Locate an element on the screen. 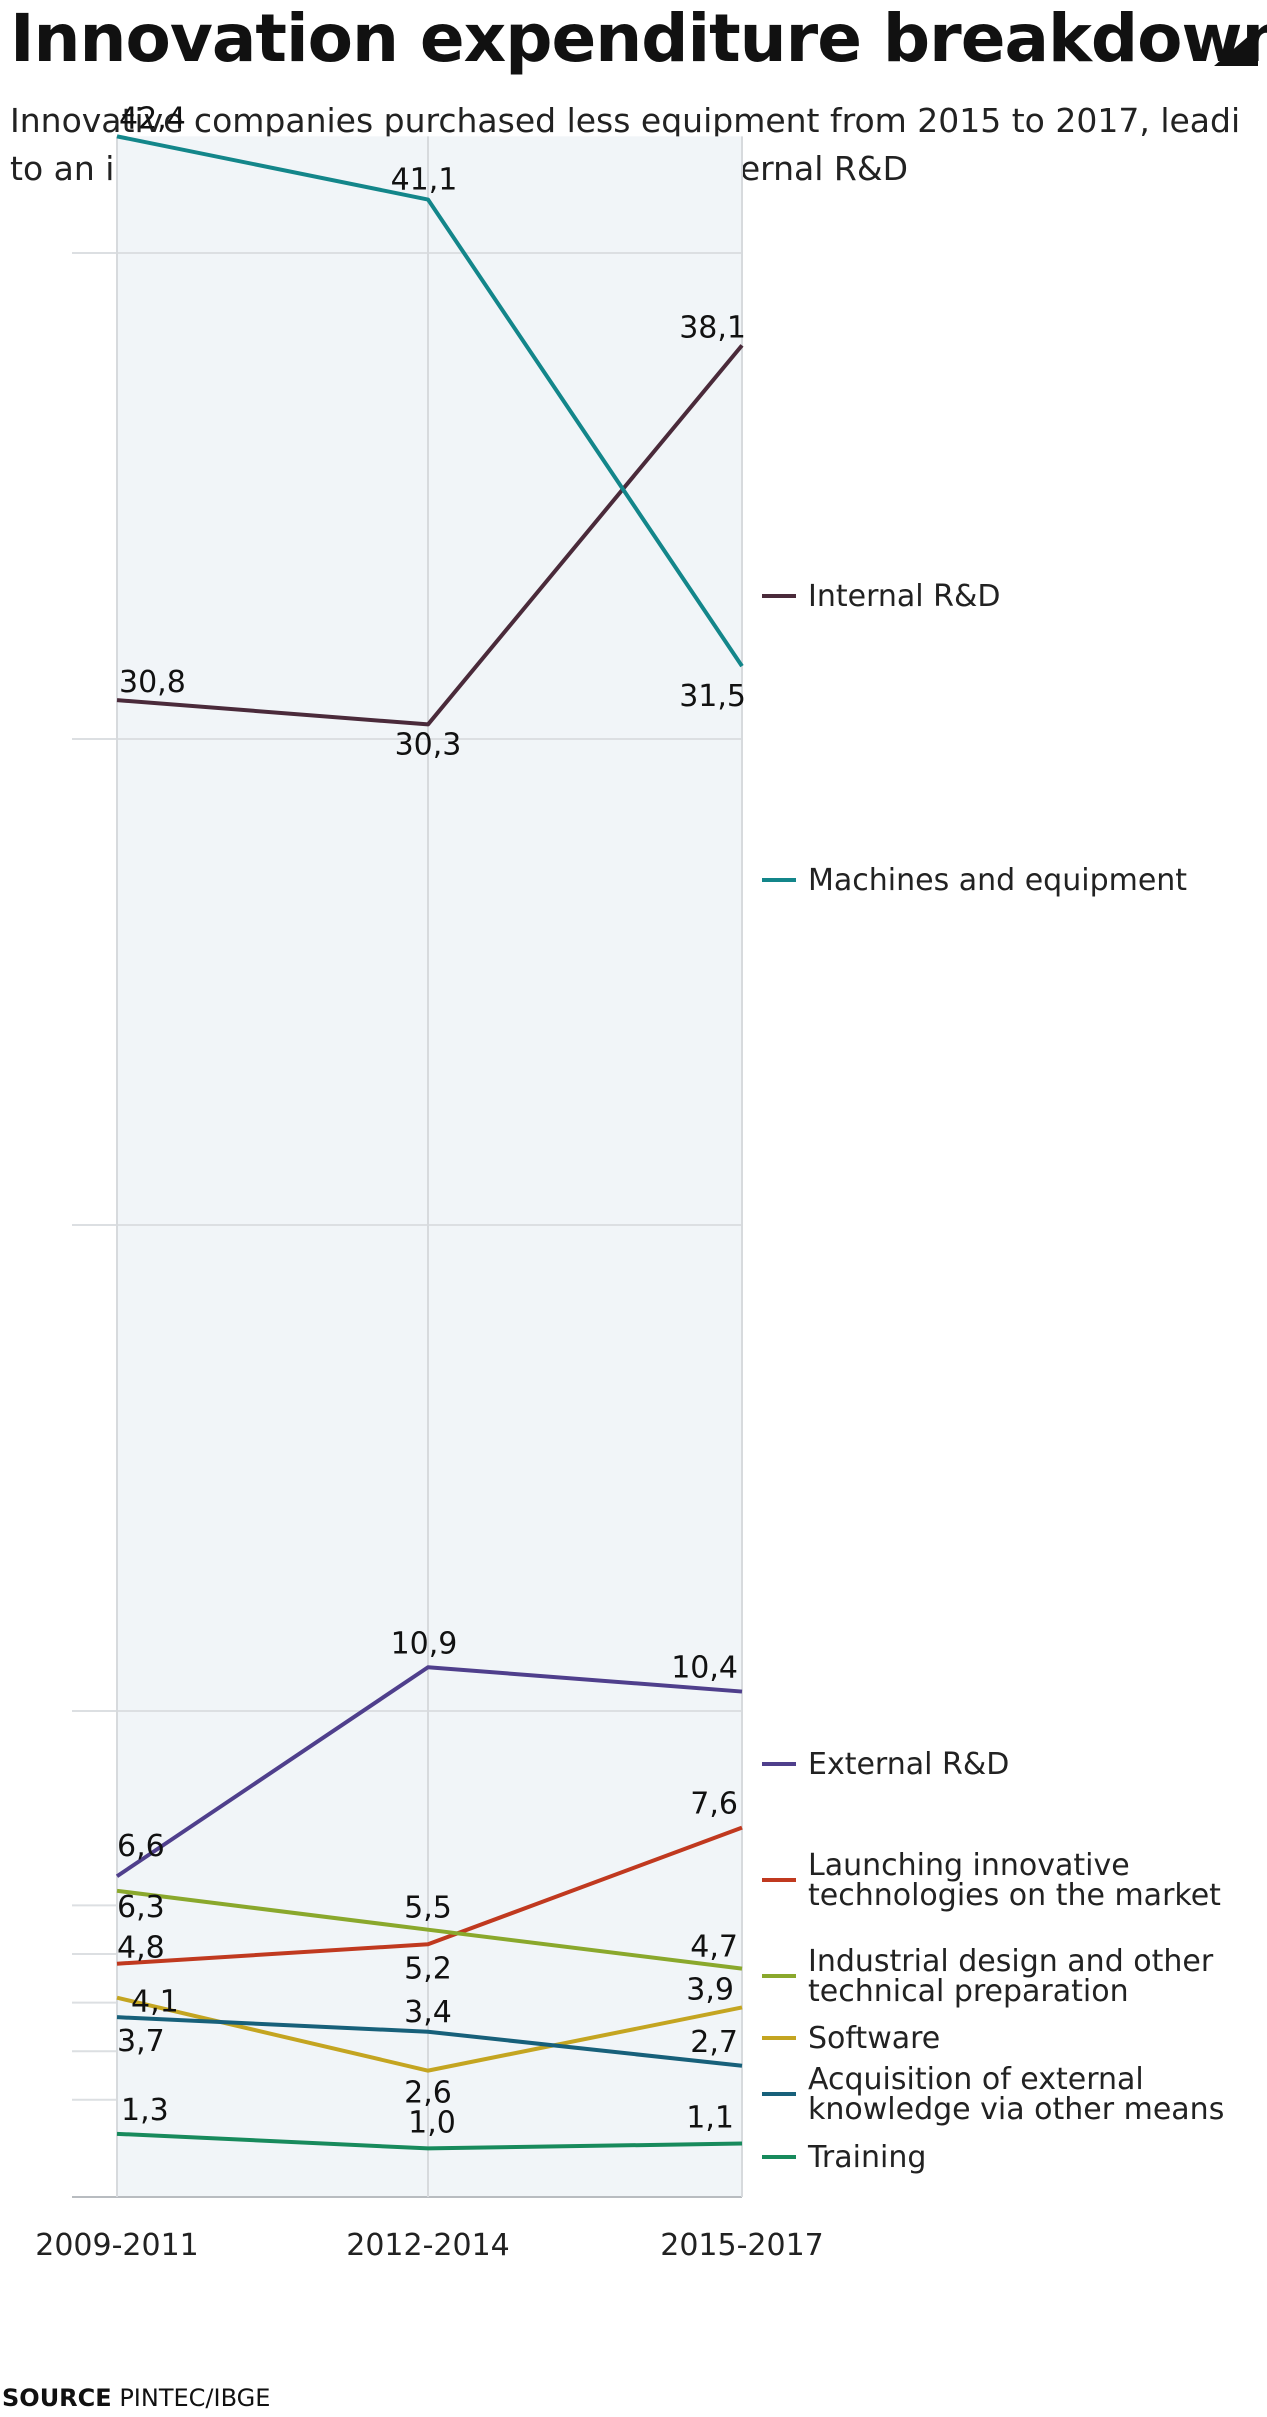  data-label: 1,3 is located at coordinates (145, 2110).